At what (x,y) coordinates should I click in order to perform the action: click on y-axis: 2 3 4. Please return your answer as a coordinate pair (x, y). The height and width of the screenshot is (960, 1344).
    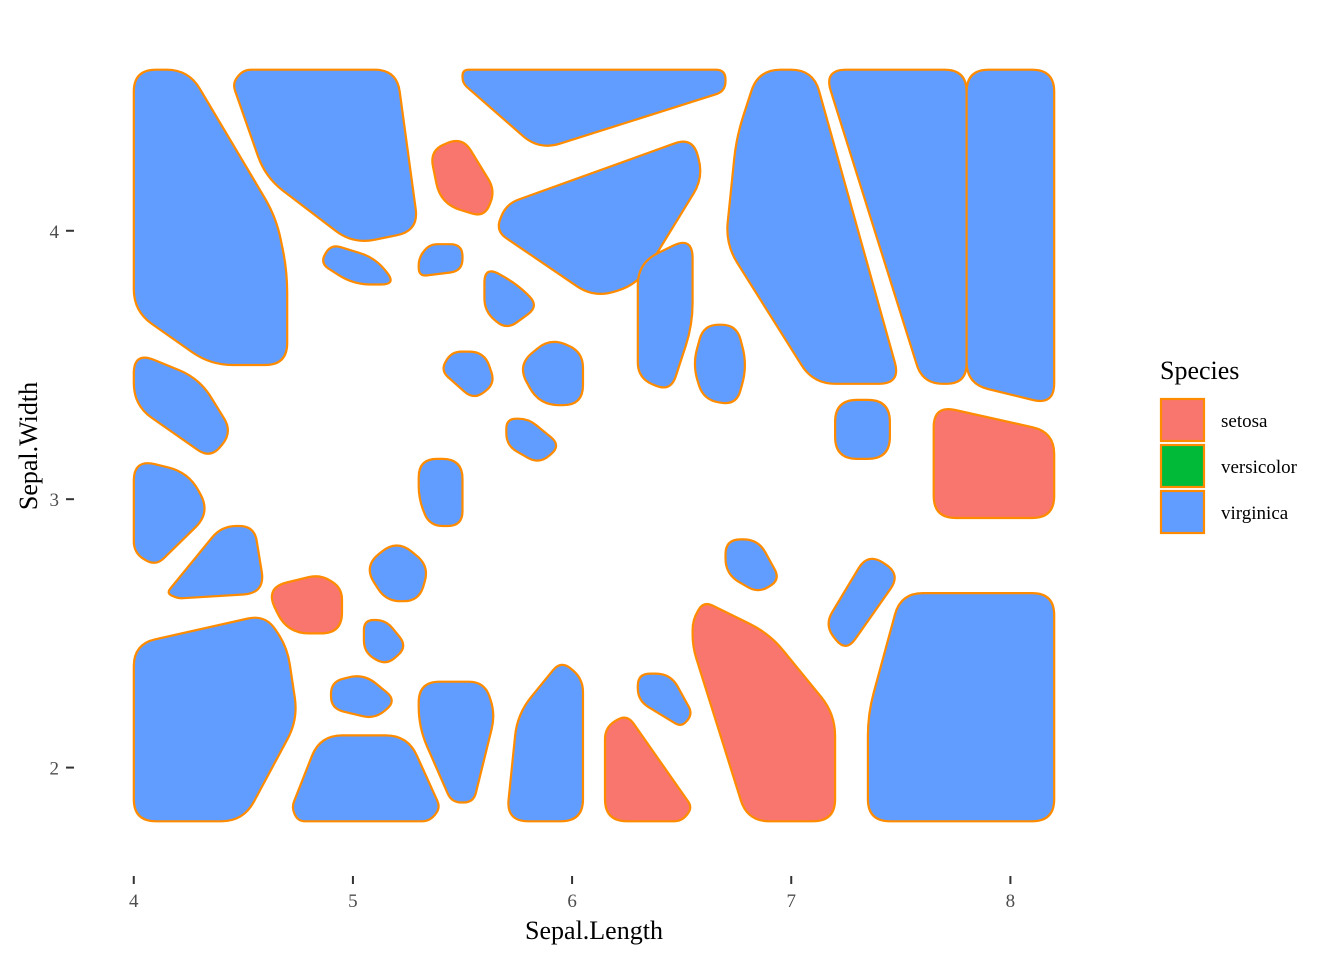
    Looking at the image, I should click on (62, 501).